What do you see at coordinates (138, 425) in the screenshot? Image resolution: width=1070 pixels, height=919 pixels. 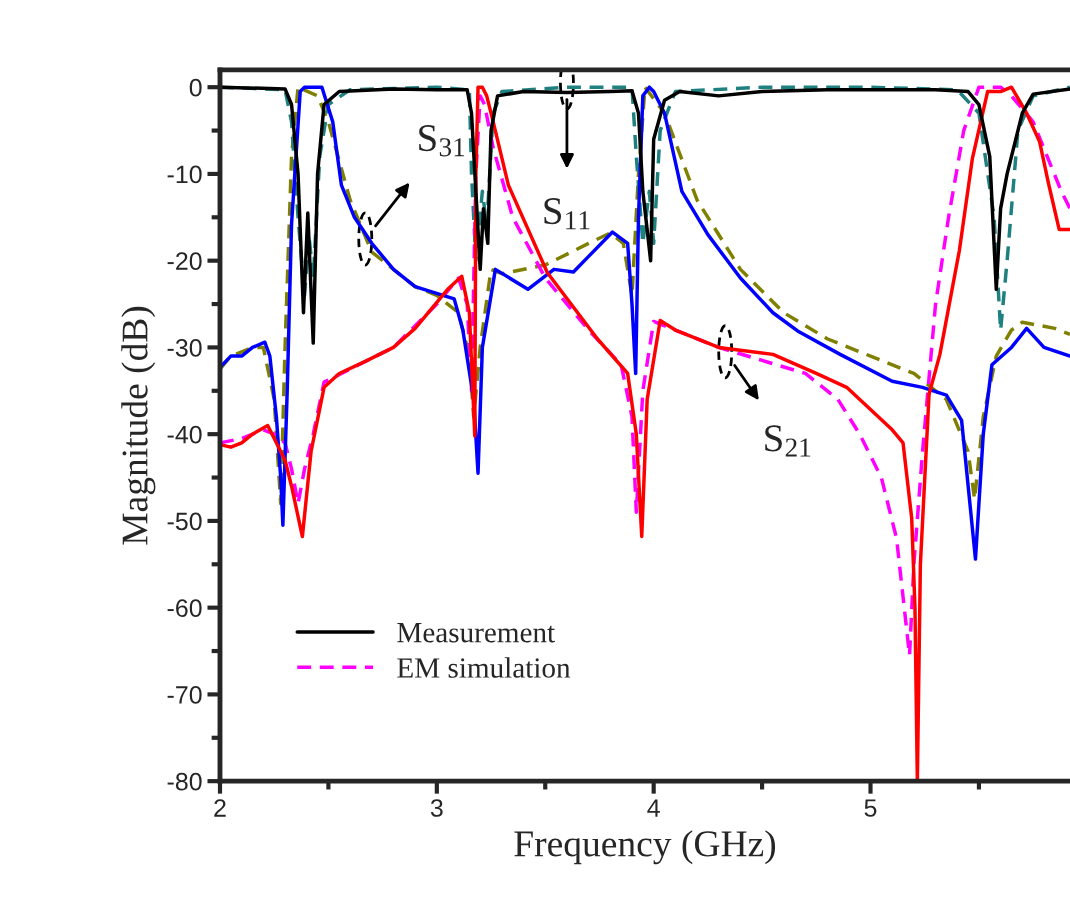 I see `y-axis-title: Magnitude (dB)` at bounding box center [138, 425].